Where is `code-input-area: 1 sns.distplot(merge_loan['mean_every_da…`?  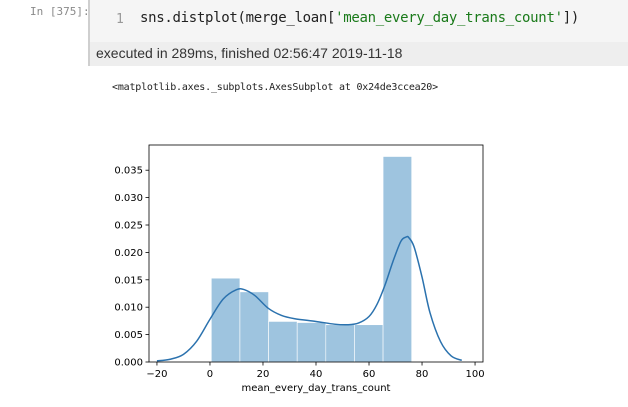
code-input-area: 1 sns.distplot(merge_loan['mean_every_da… is located at coordinates (358, 21).